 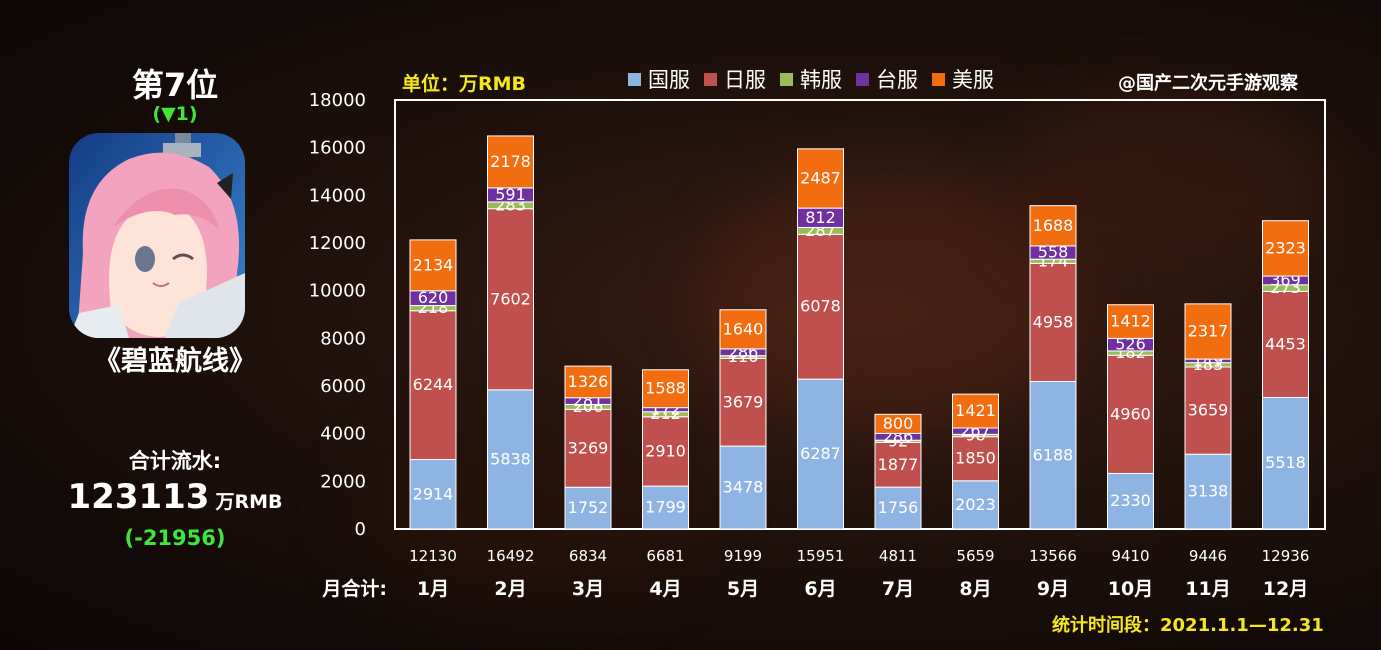 What do you see at coordinates (175, 114) in the screenshot?
I see `rank-change: (▼1)` at bounding box center [175, 114].